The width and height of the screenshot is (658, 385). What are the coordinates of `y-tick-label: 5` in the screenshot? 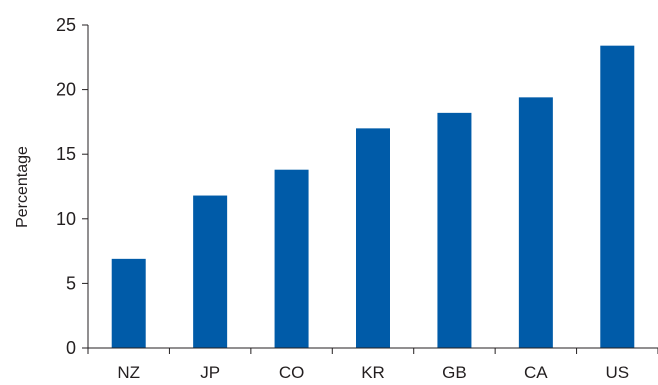 It's located at (71, 283).